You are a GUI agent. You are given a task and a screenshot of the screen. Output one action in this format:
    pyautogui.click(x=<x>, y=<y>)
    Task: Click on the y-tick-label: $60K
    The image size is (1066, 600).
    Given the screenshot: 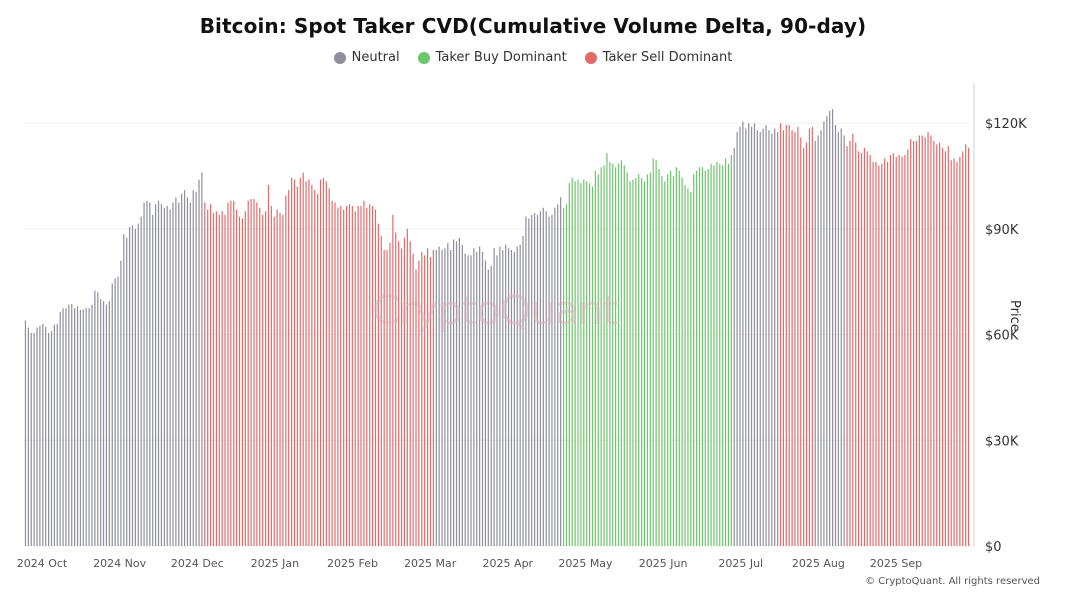 What is the action you would take?
    pyautogui.click(x=1002, y=336)
    